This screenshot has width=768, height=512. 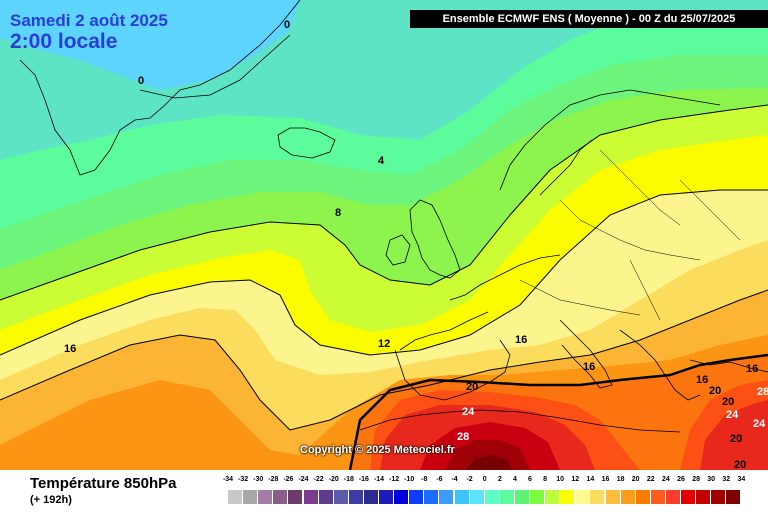 I want to click on legend-tick-label: -12, so click(x=394, y=479).